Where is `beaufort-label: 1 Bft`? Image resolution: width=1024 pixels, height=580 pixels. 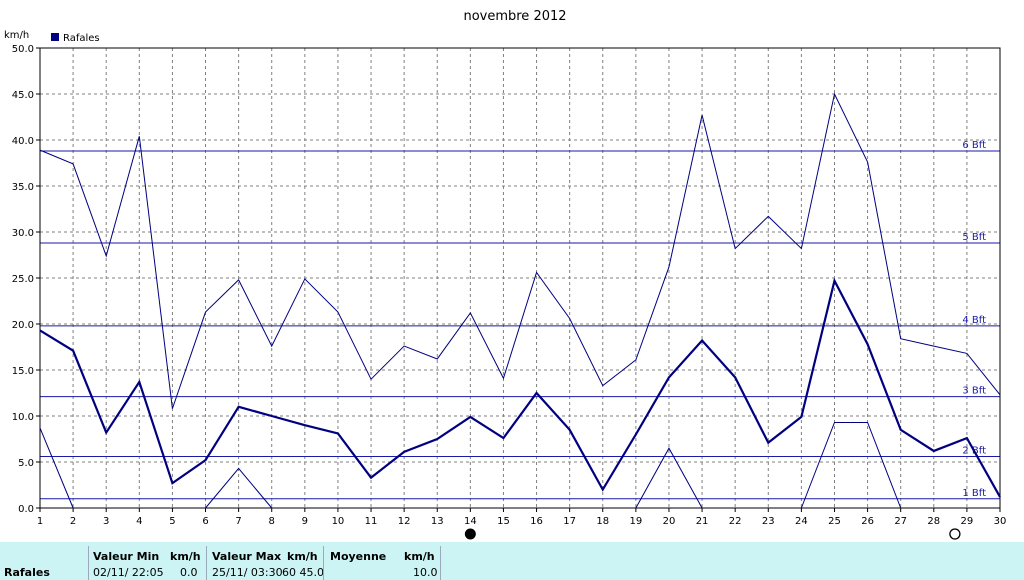
beaufort-label: 1 Bft is located at coordinates (974, 493).